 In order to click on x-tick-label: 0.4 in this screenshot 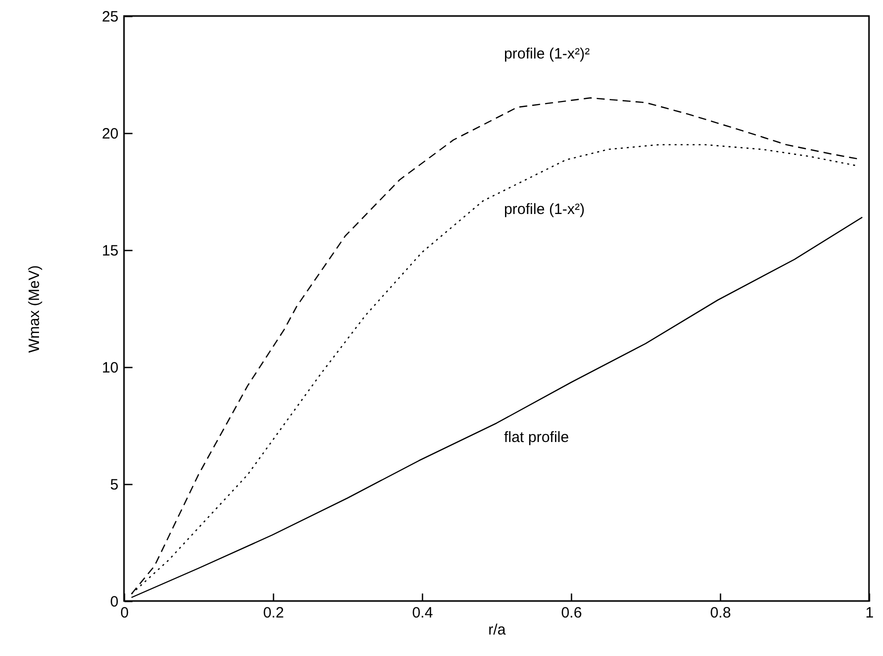, I will do `click(422, 613)`.